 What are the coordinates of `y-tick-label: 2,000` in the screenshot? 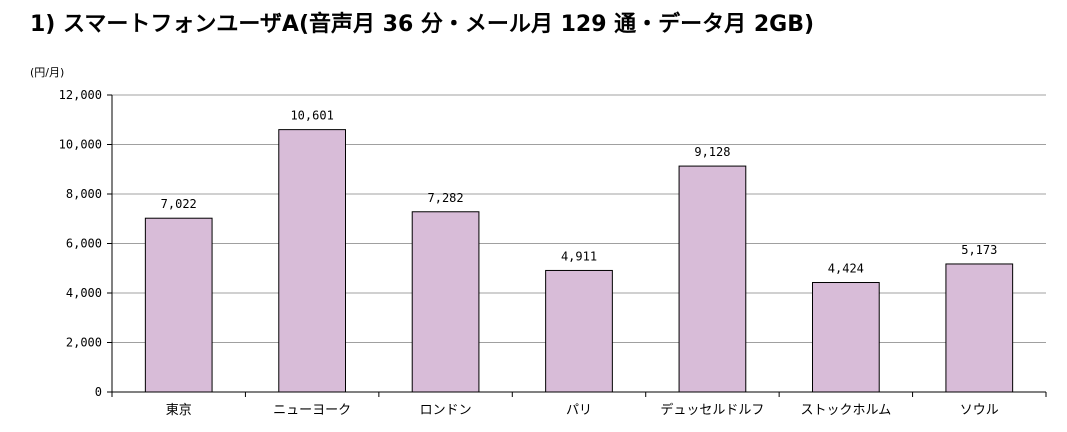 It's located at (84, 343).